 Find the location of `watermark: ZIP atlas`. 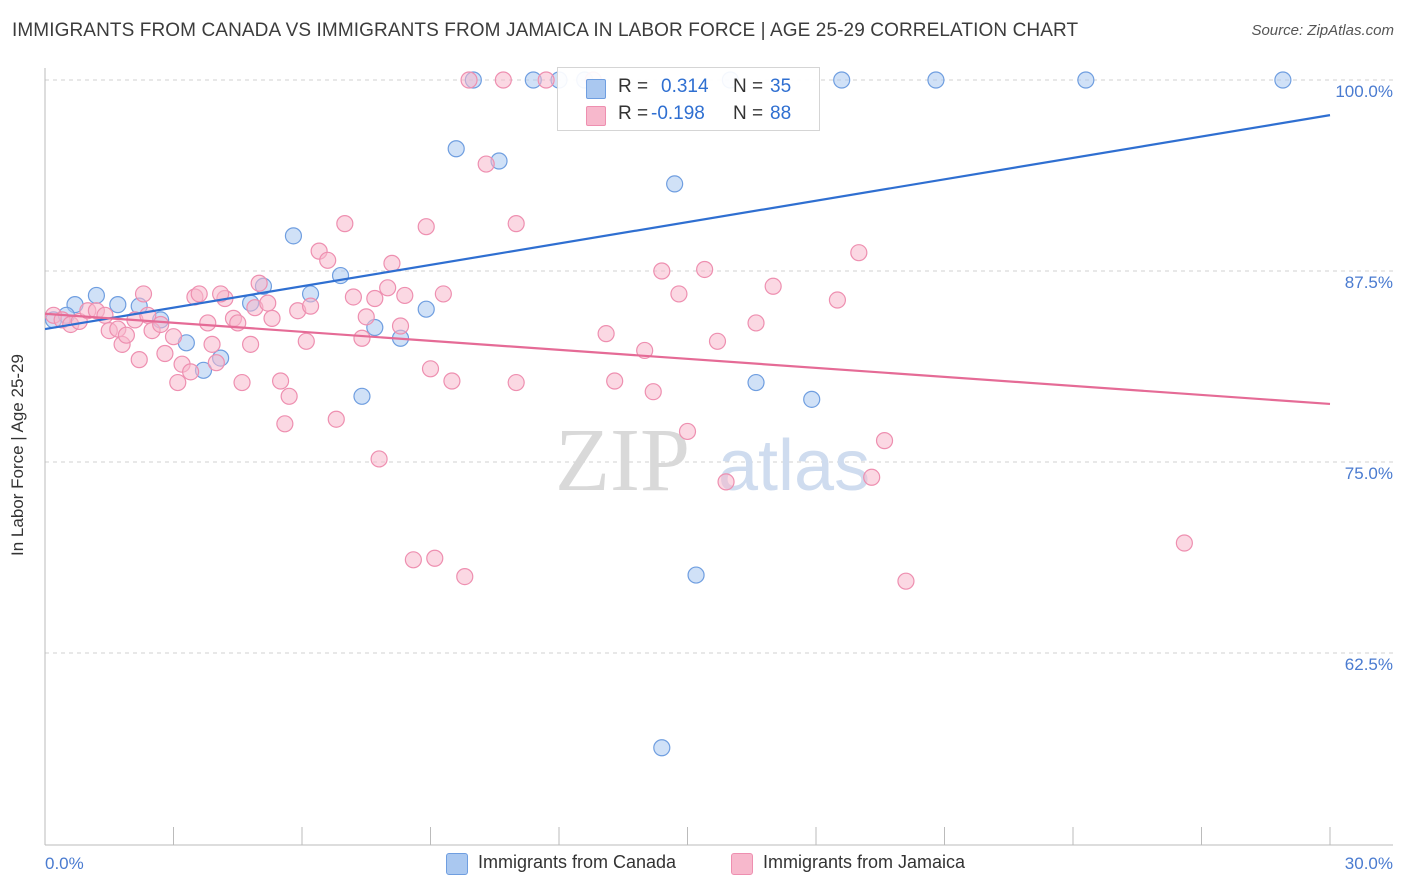

watermark: ZIP atlas is located at coordinates (712, 460).